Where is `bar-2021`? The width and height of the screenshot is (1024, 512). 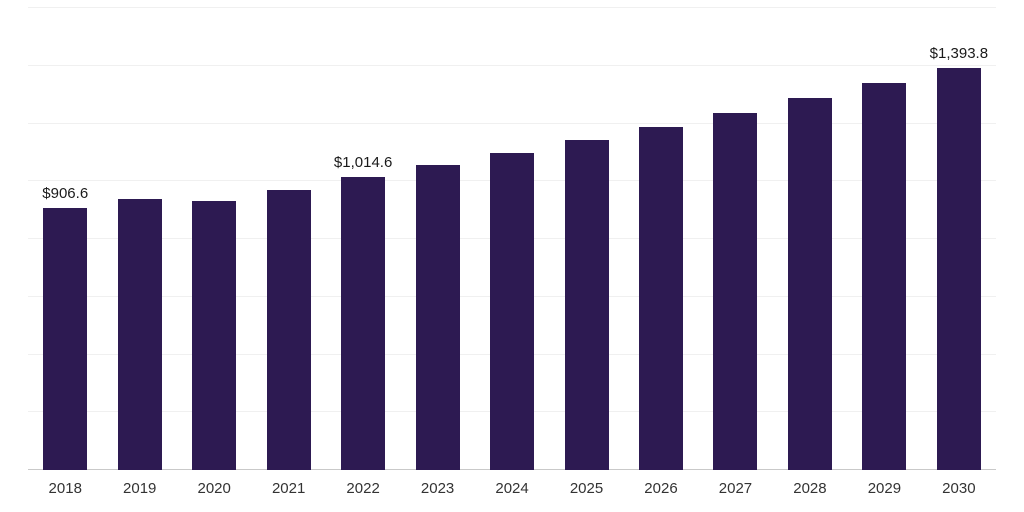
bar-2021 is located at coordinates (288, 330).